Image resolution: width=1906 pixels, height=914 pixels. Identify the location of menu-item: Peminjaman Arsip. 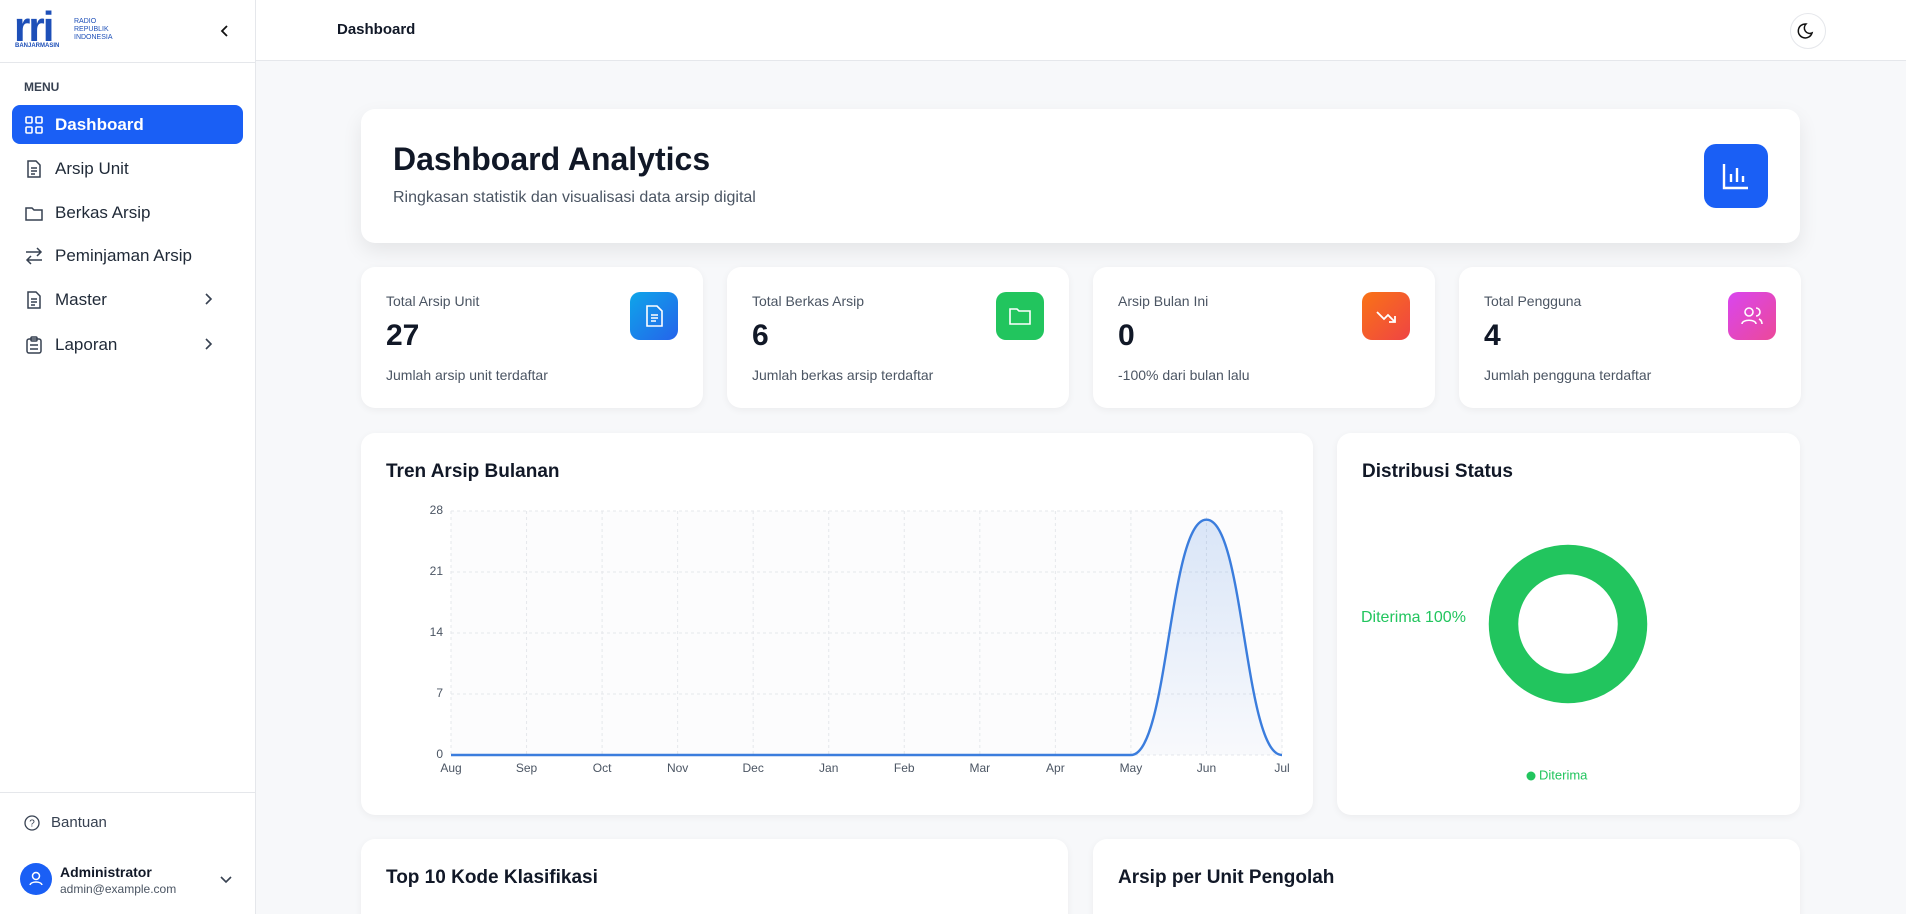
(127, 255).